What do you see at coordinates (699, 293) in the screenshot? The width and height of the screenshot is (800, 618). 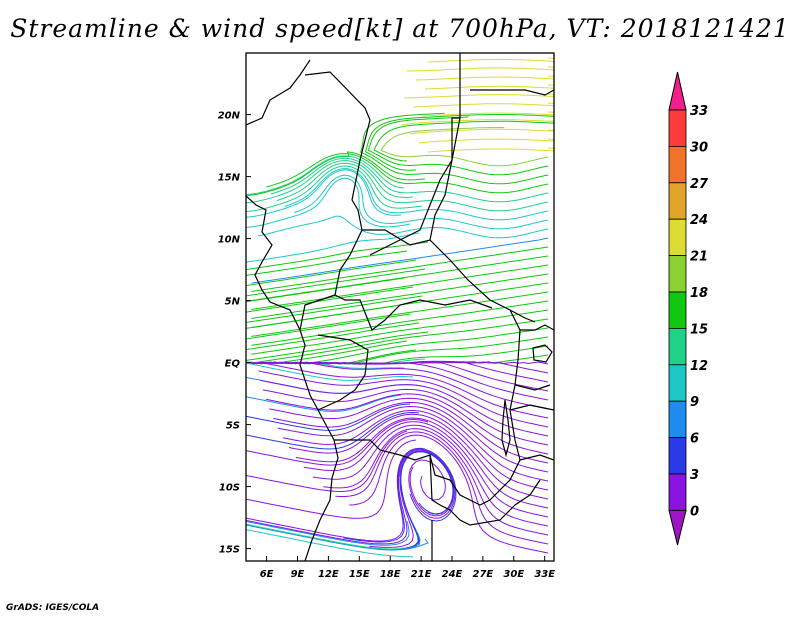 I see `colorbar-label: 18` at bounding box center [699, 293].